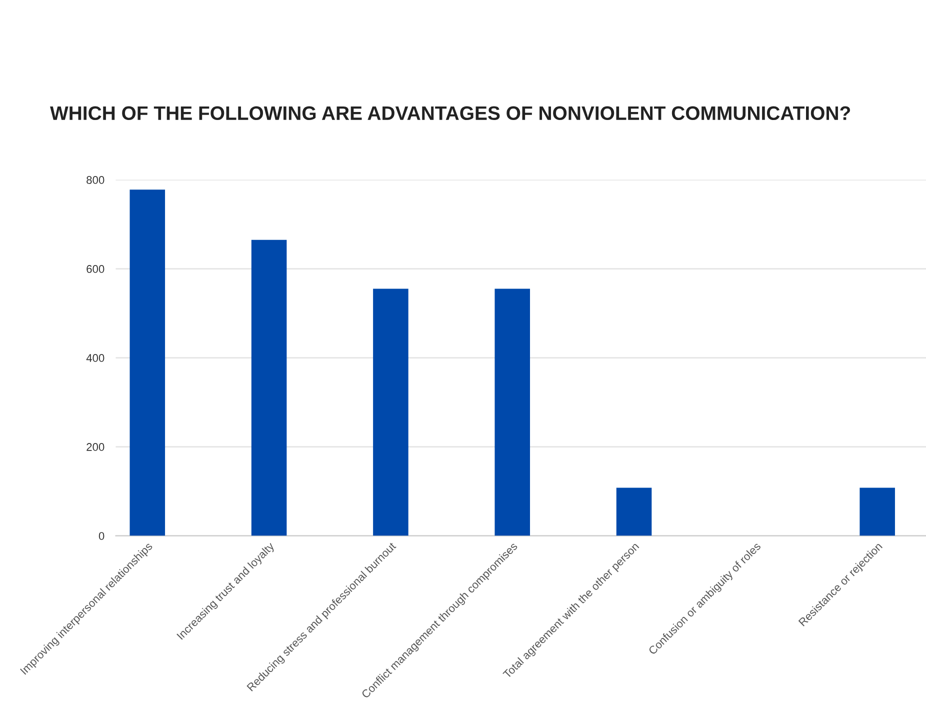  What do you see at coordinates (450, 113) in the screenshot?
I see `chart-title: WHICH OF THE FOLLOWING ARE ADVANTAGES OF NONVIOLENT COMMUNICATION?` at bounding box center [450, 113].